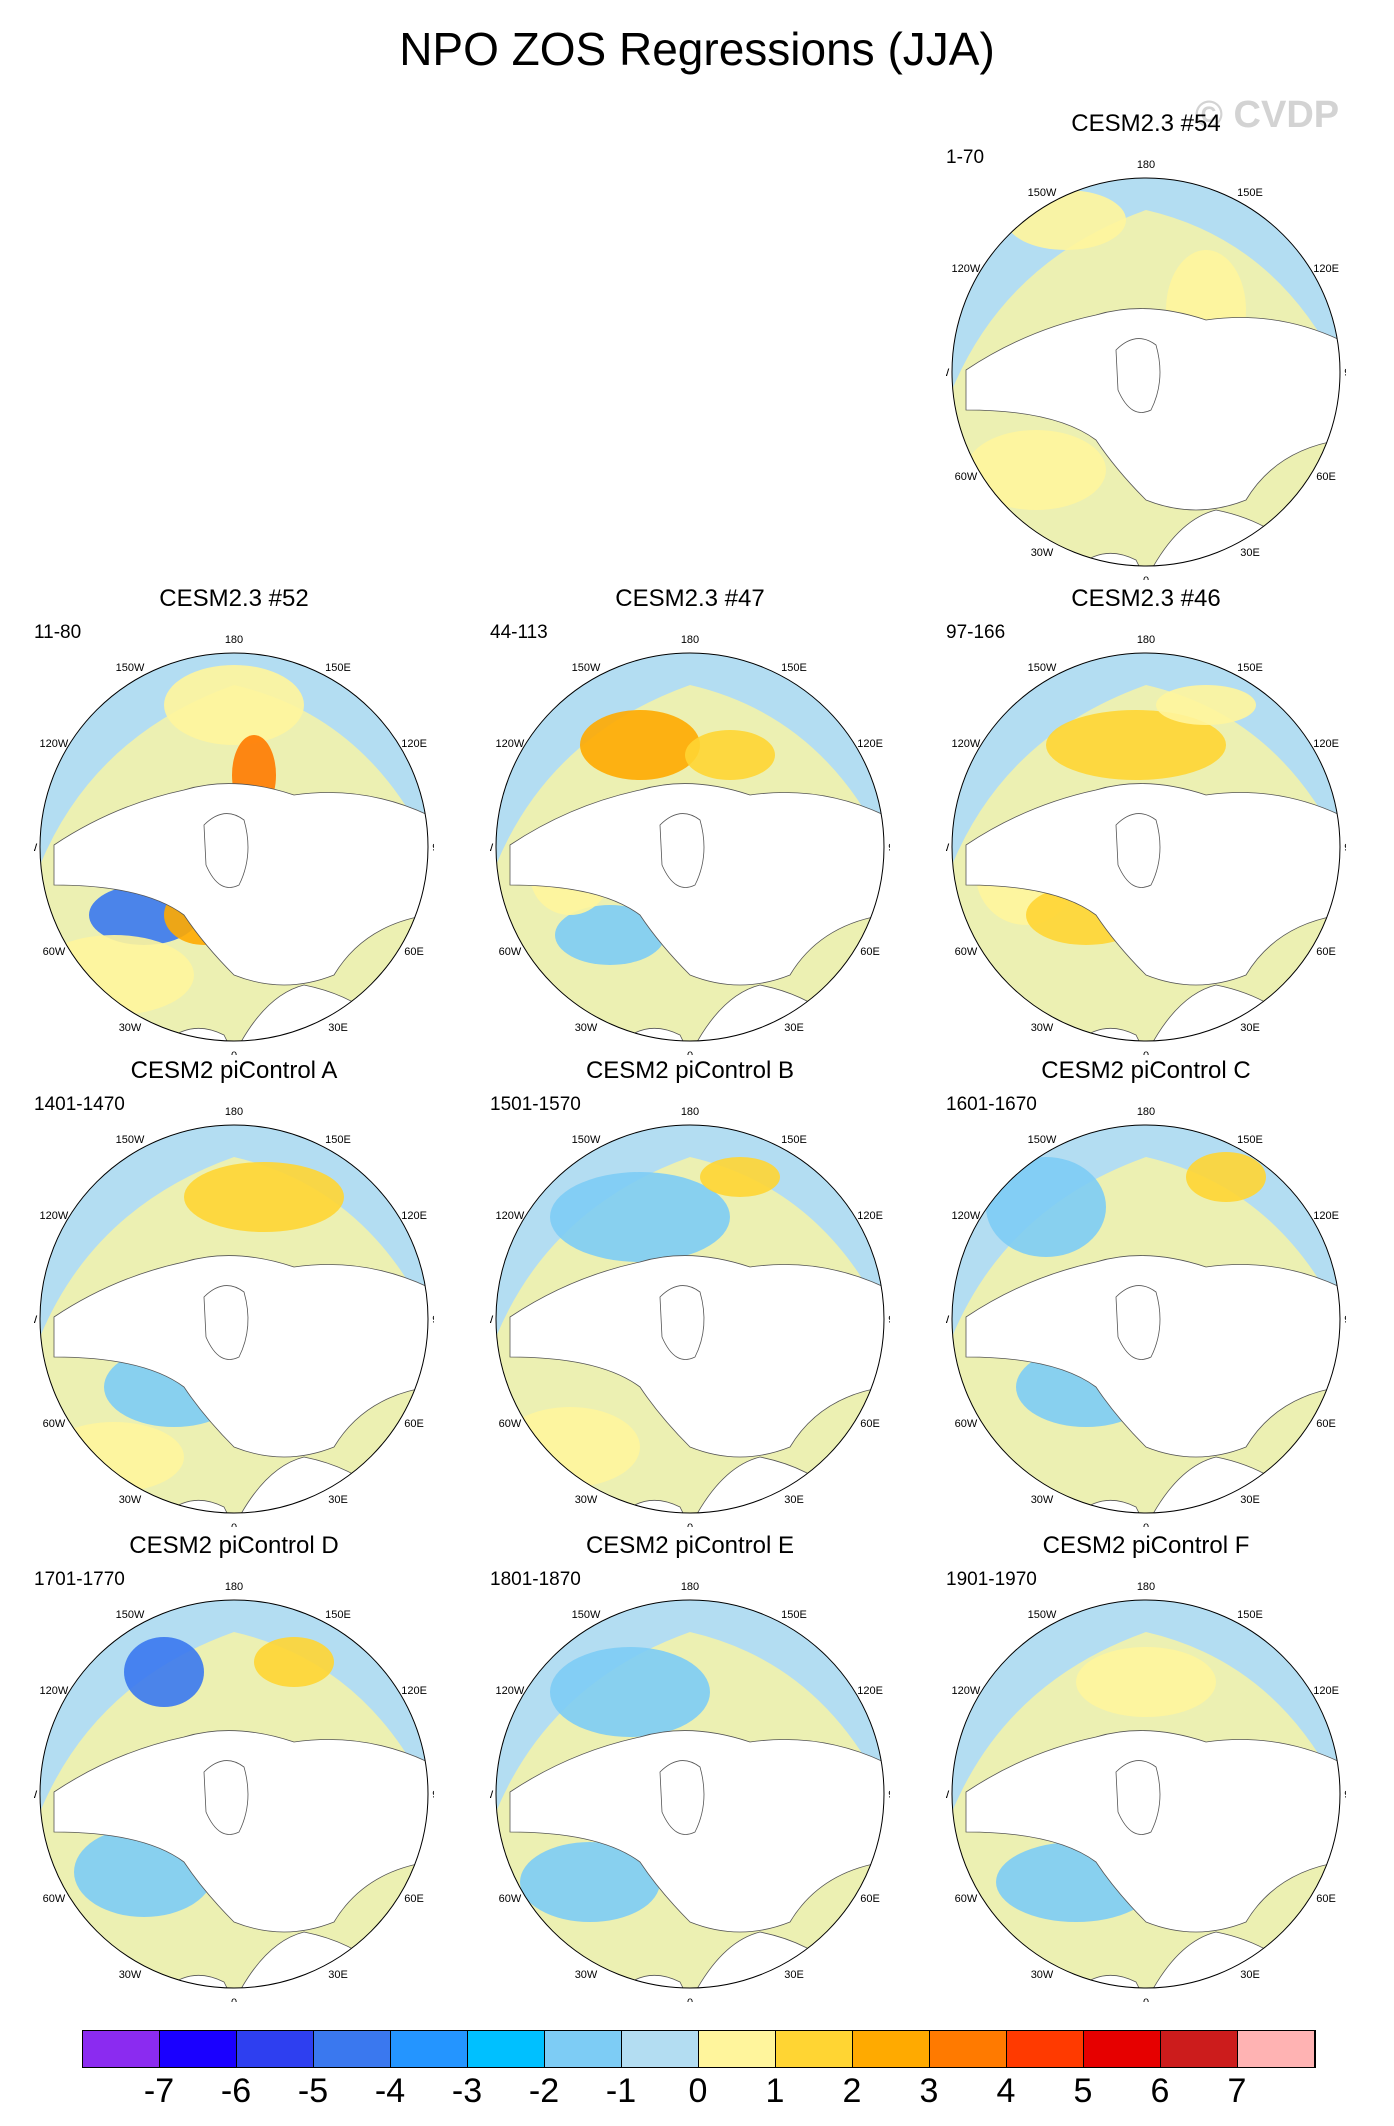  Describe the element at coordinates (852, 2091) in the screenshot. I see `colorbar-tick-label: 2` at that location.